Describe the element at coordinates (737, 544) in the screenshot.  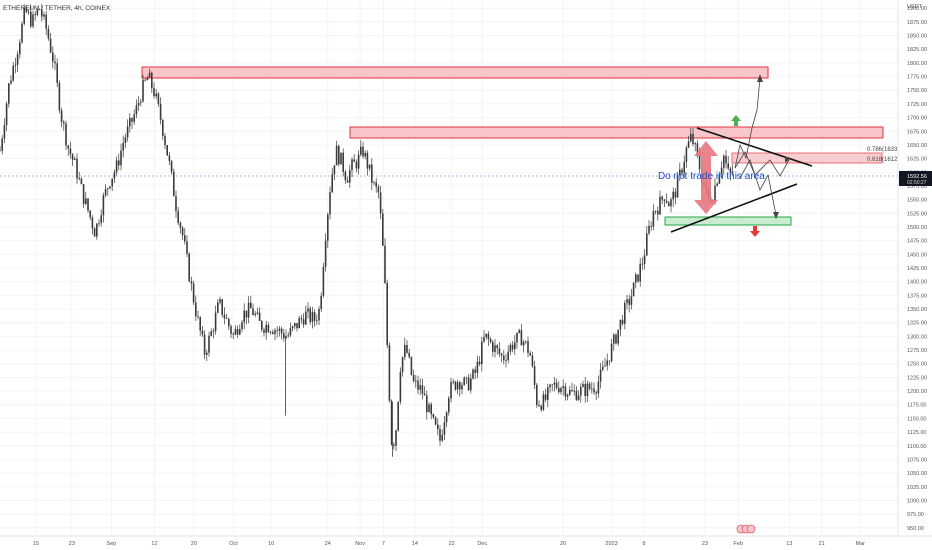
I see `time-tick-label: Feb` at that location.